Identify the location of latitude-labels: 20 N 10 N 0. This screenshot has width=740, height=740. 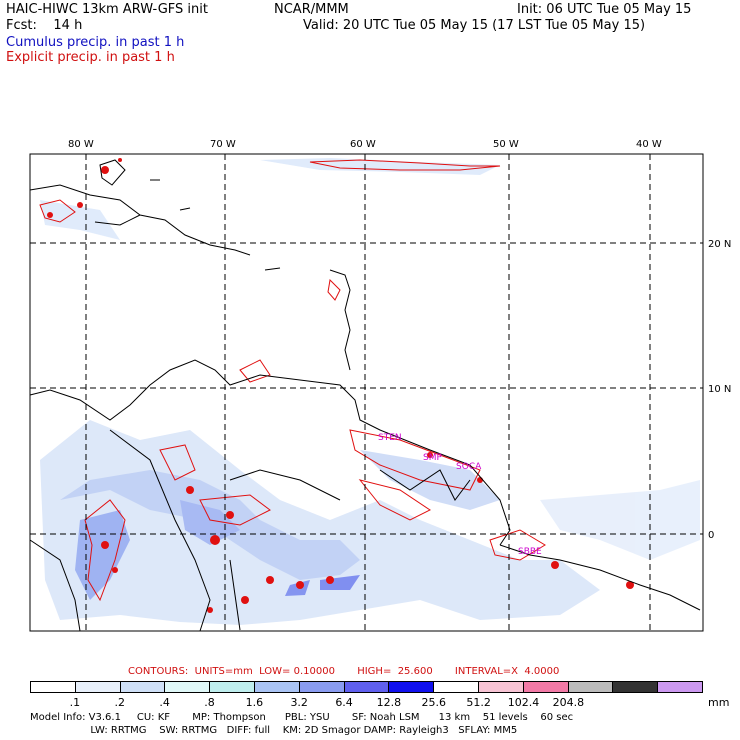
(719, 390).